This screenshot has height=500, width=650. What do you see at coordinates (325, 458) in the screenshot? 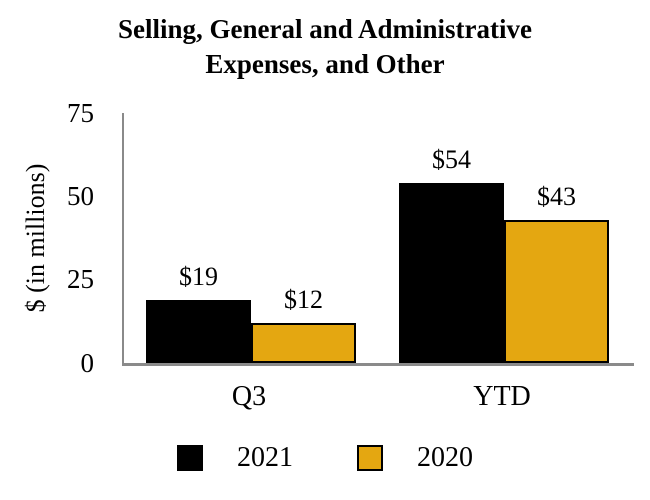
I see `legend: 2021 2020` at bounding box center [325, 458].